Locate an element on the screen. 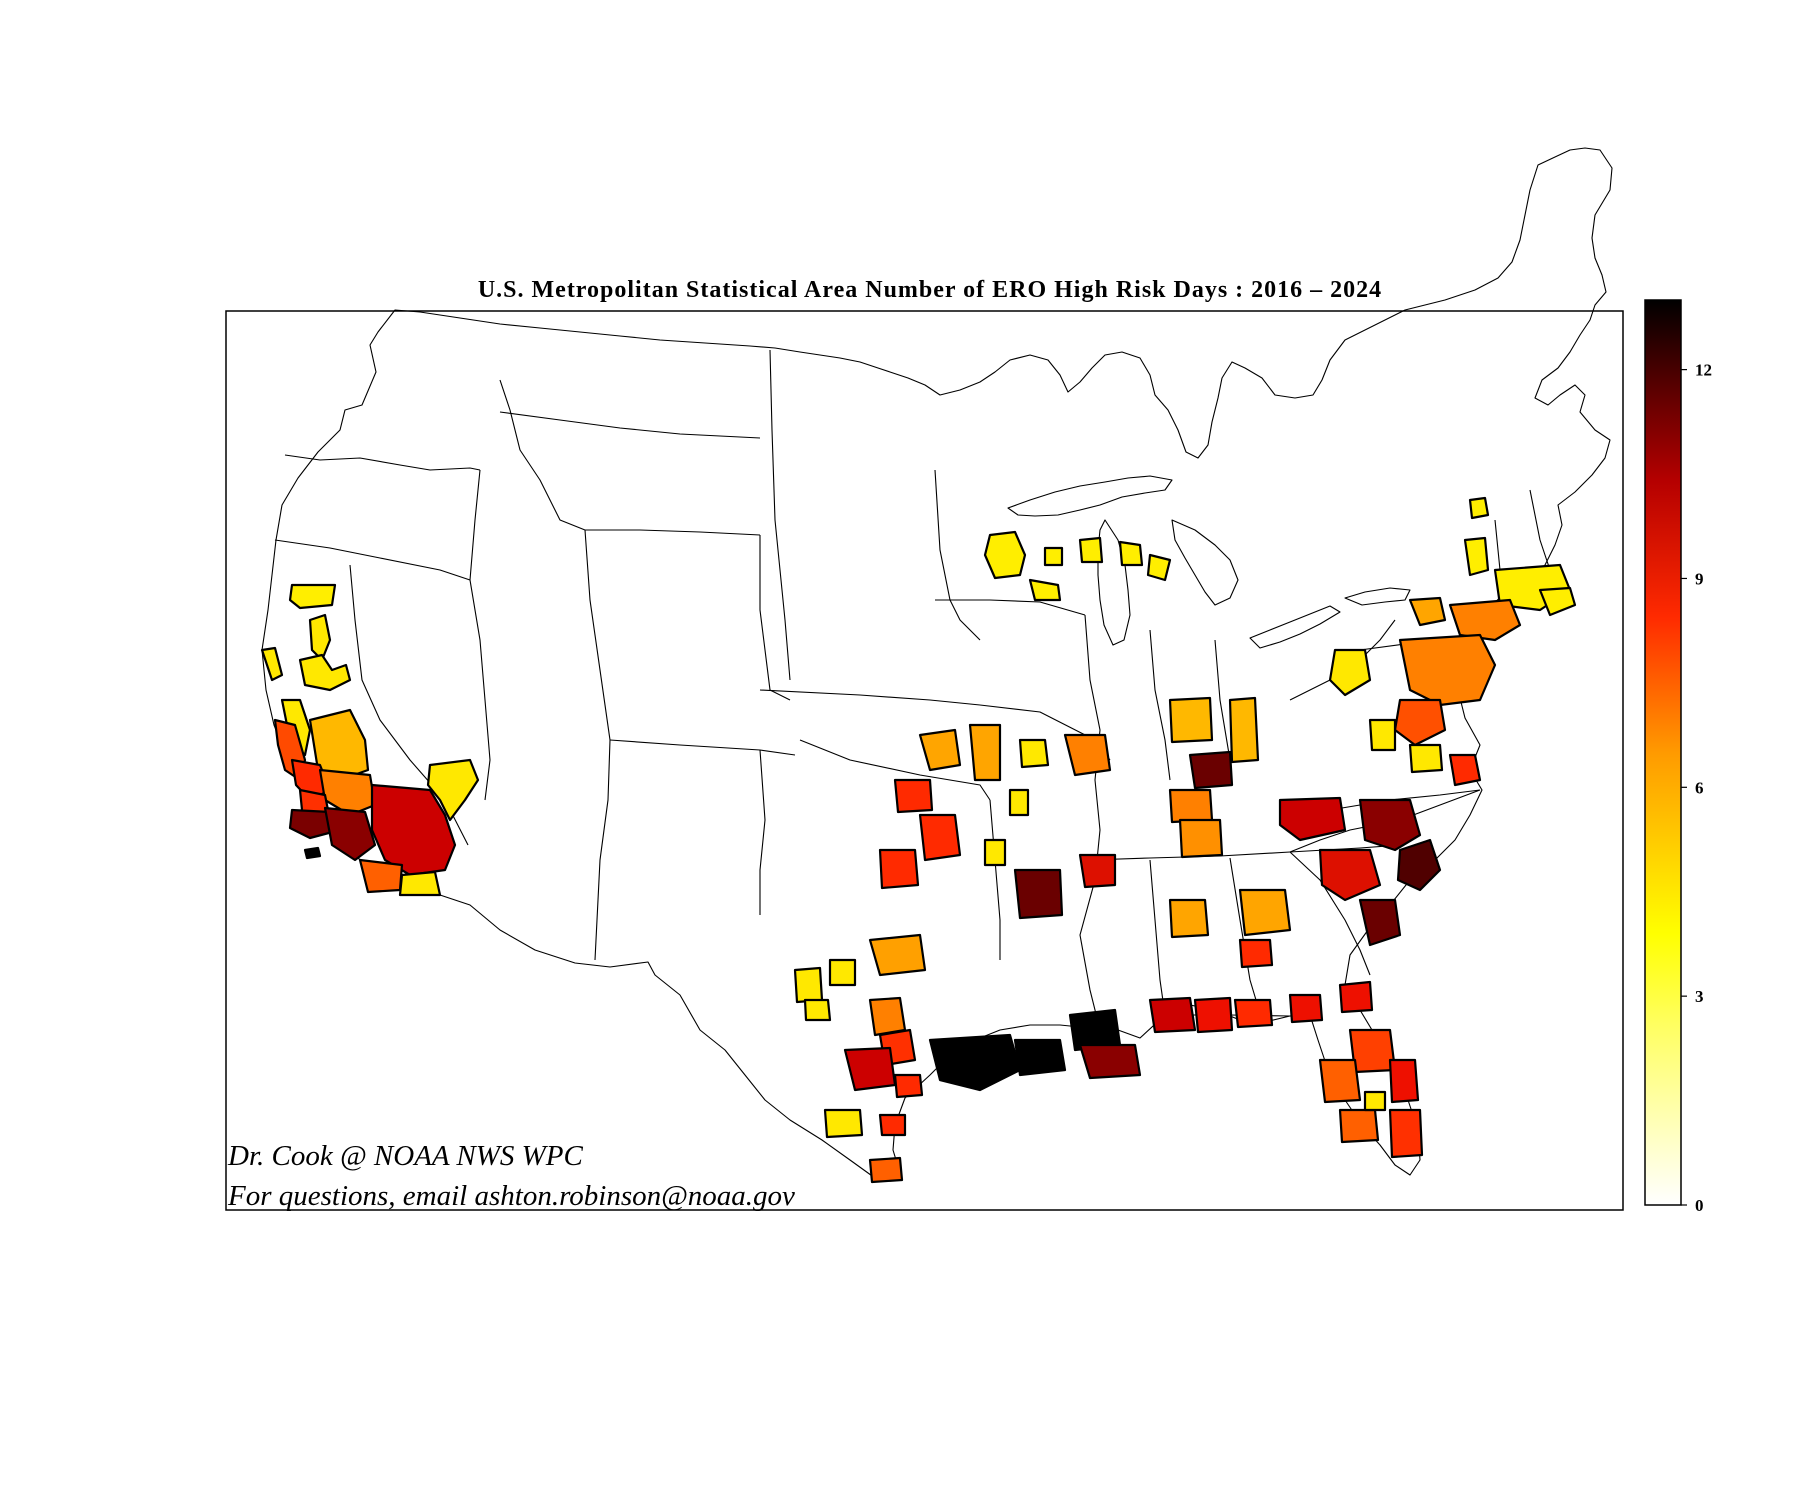 The height and width of the screenshot is (1500, 1800). msa-fl-east is located at coordinates (1404, 1081).